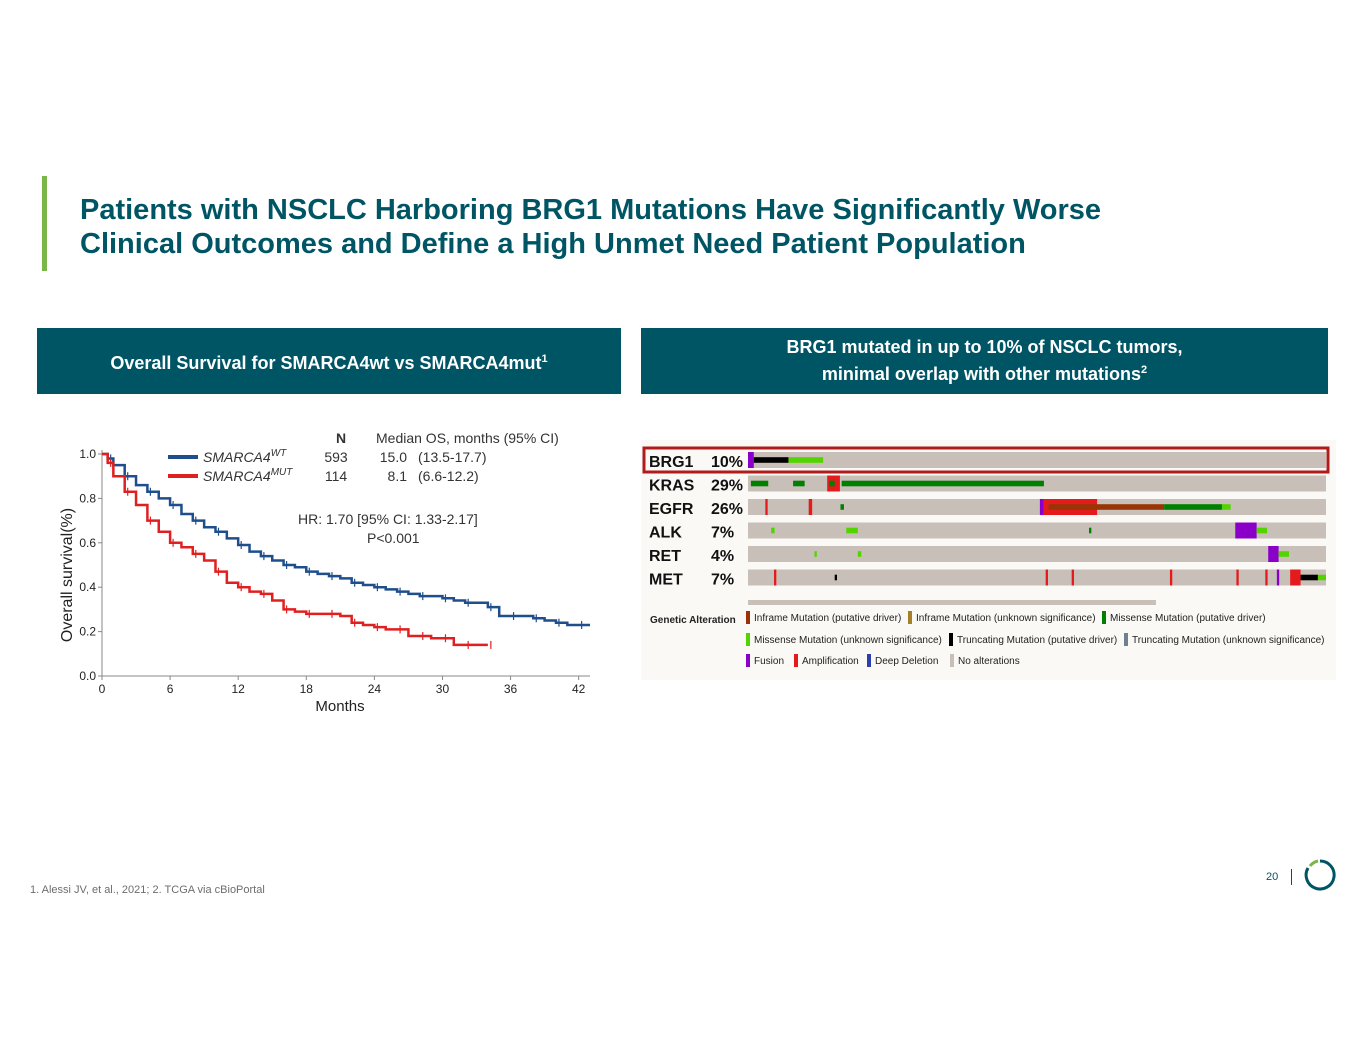  Describe the element at coordinates (769, 661) in the screenshot. I see `legend-item-label: Fusion` at that location.